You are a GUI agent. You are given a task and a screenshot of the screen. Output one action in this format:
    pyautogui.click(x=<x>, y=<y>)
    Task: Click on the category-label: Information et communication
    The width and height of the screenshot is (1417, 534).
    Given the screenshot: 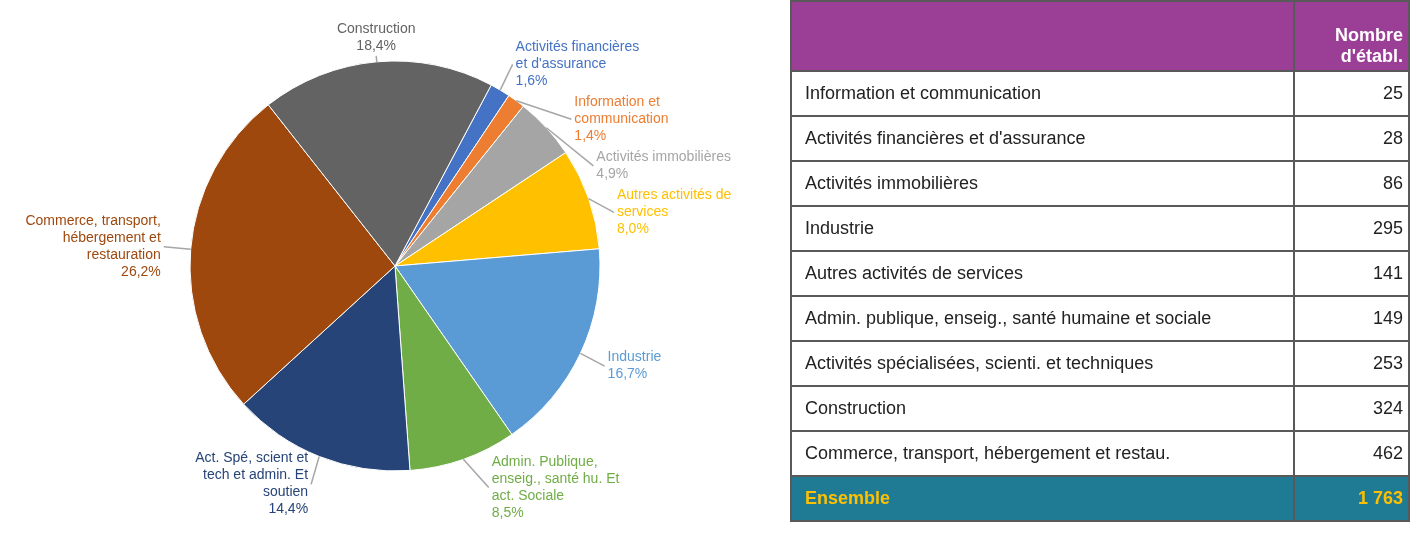 What is the action you would take?
    pyautogui.click(x=923, y=92)
    